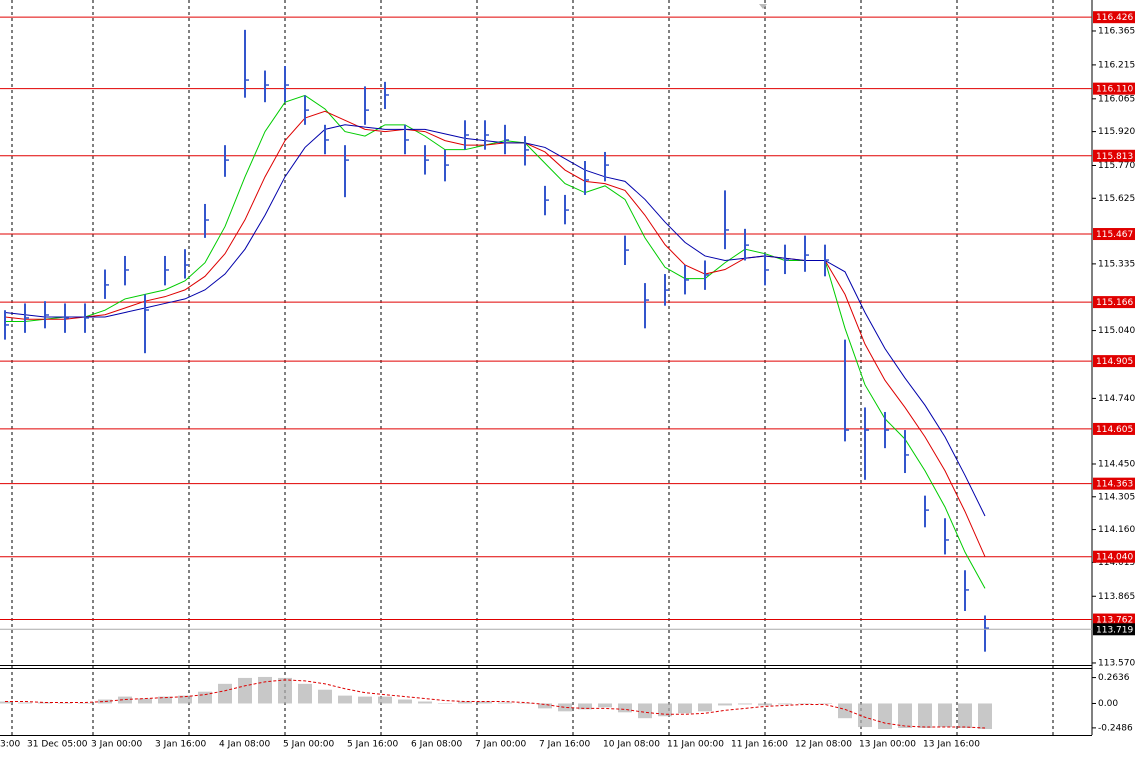 The height and width of the screenshot is (757, 1140). What do you see at coordinates (1116, 563) in the screenshot?
I see `y-tick-label: 114.015` at bounding box center [1116, 563].